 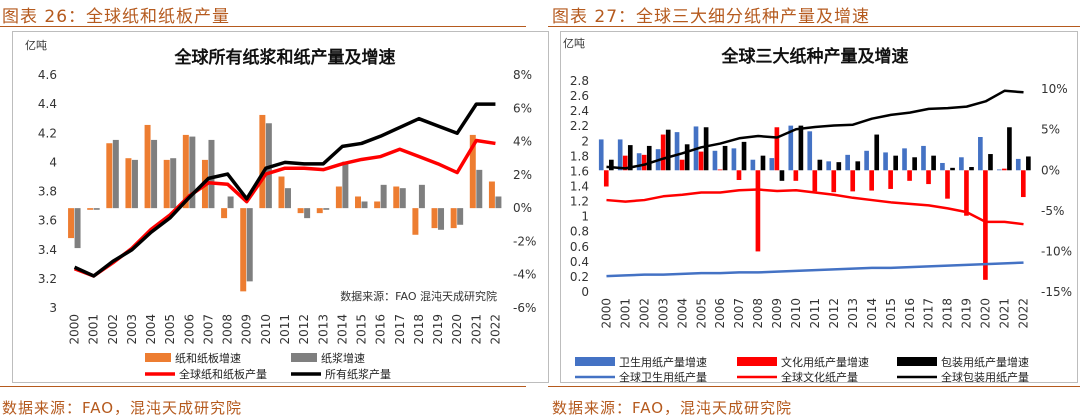 I want to click on x-category-label: 2015, so click(x=362, y=329).